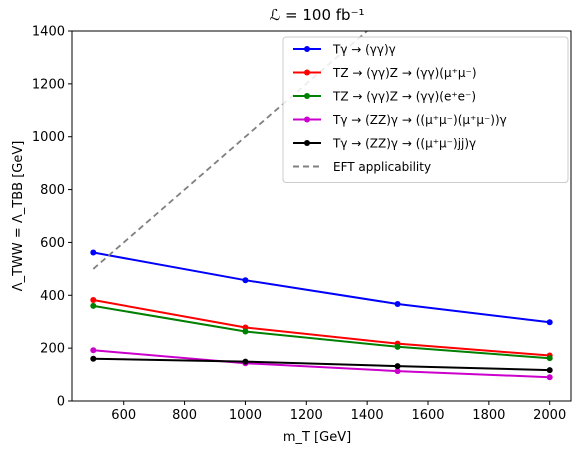  What do you see at coordinates (52, 296) in the screenshot?
I see `y-tick-label: 400` at bounding box center [52, 296].